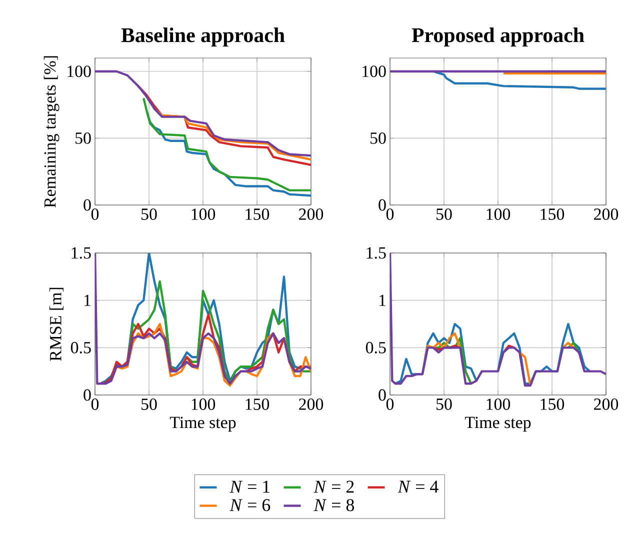  Describe the element at coordinates (334, 505) in the screenshot. I see `legend-label: N = 8` at that location.